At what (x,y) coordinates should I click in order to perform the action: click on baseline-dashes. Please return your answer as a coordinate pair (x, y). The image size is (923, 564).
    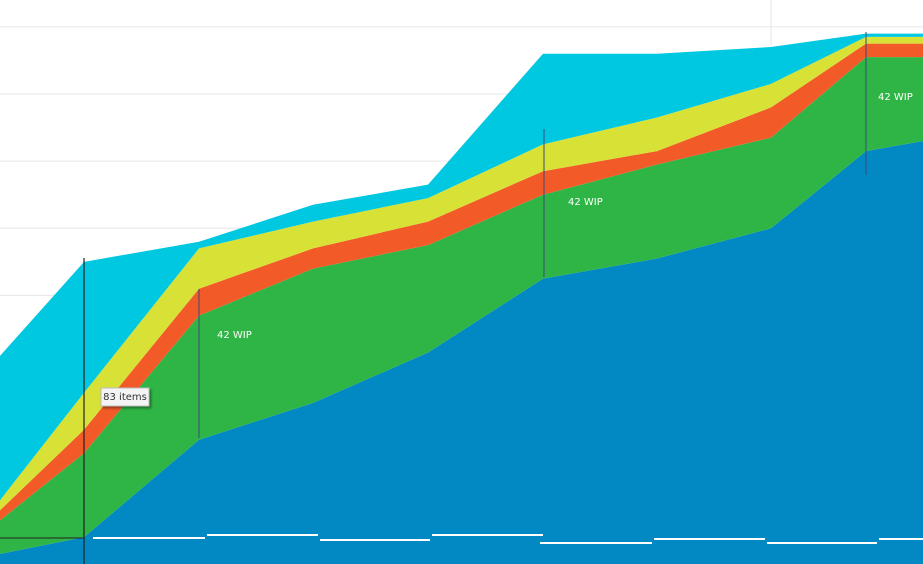
    Looking at the image, I should click on (508, 539).